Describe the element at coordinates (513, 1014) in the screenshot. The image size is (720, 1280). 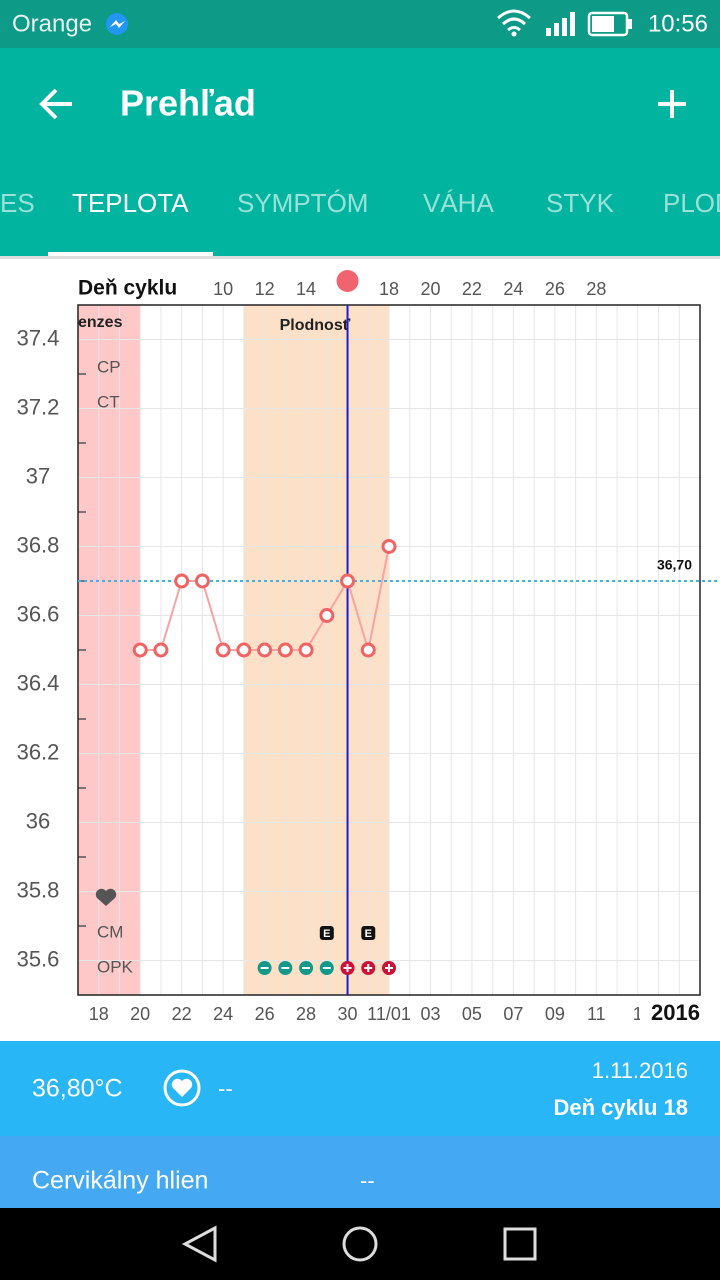
I see `x-tick-label: 07` at that location.